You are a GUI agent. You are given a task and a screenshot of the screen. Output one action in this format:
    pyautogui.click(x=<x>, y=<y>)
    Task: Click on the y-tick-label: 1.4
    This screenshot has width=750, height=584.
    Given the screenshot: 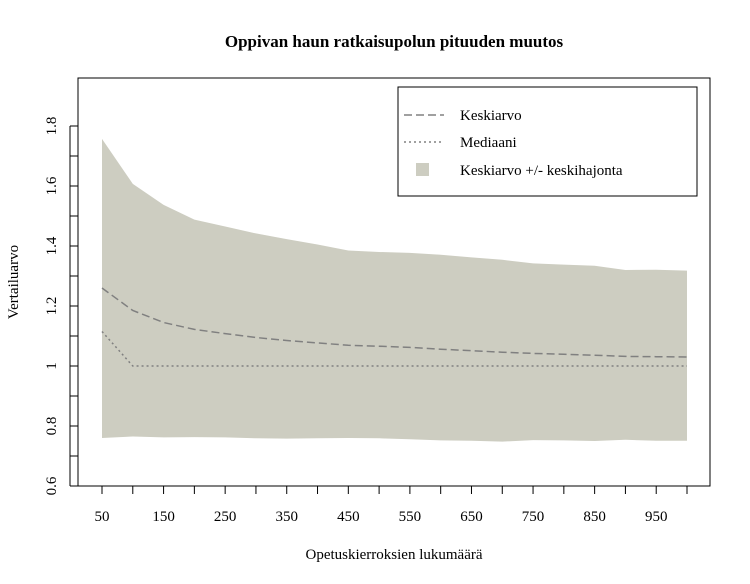 What is the action you would take?
    pyautogui.click(x=52, y=245)
    